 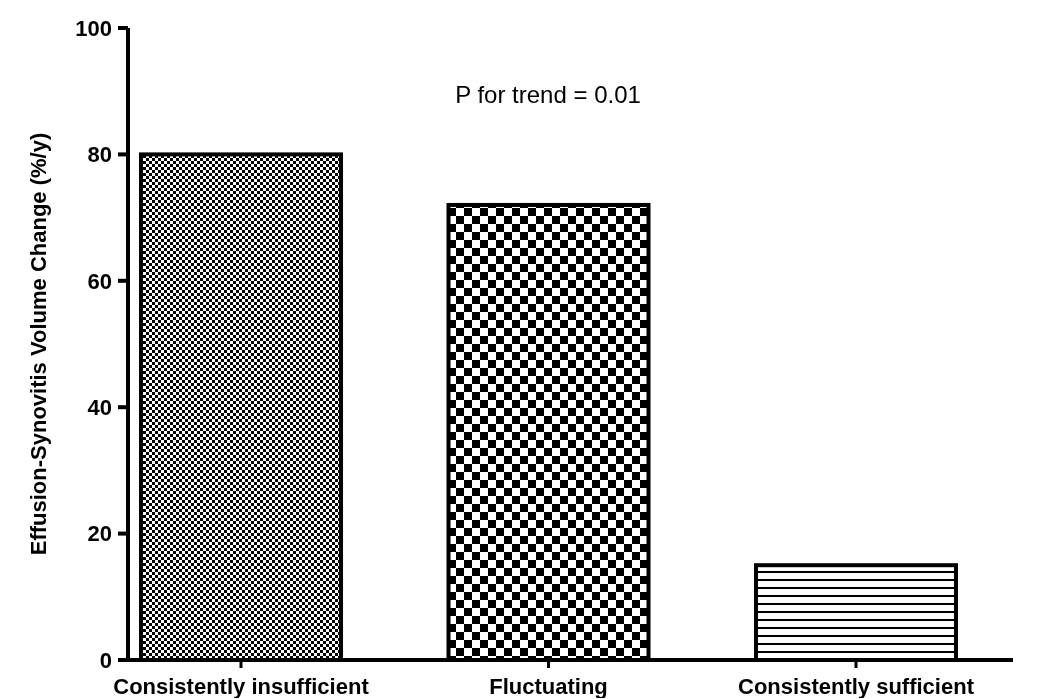 I want to click on x-tick-label: Fluctuating, so click(x=548, y=686).